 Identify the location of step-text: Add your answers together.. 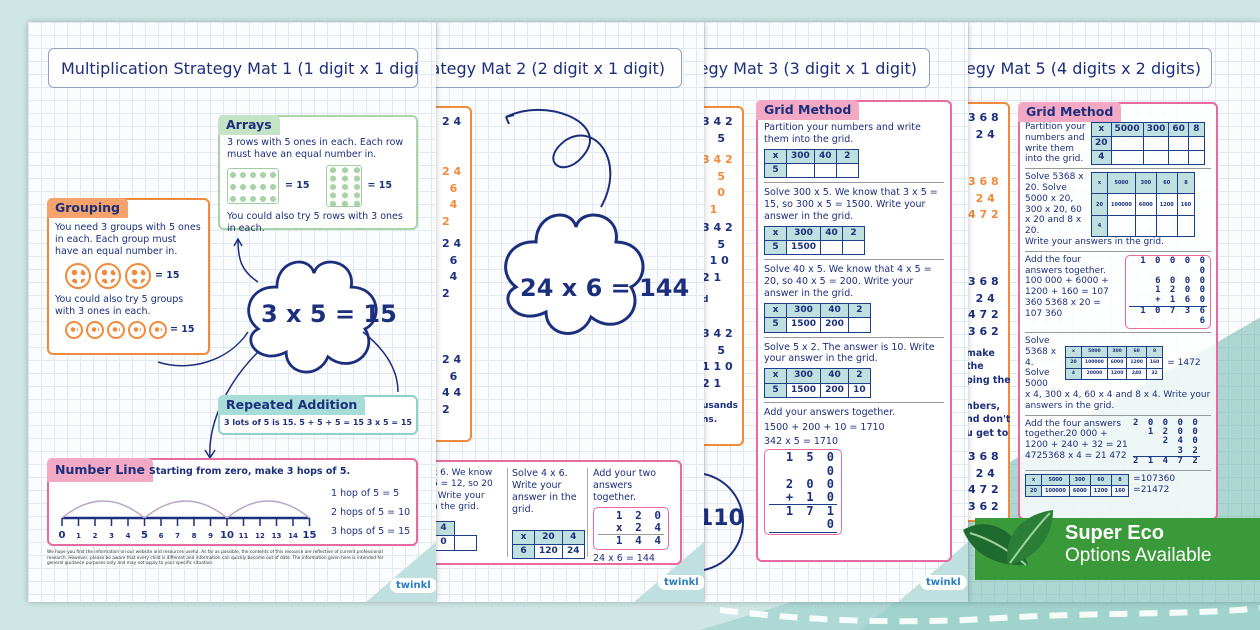
(830, 412).